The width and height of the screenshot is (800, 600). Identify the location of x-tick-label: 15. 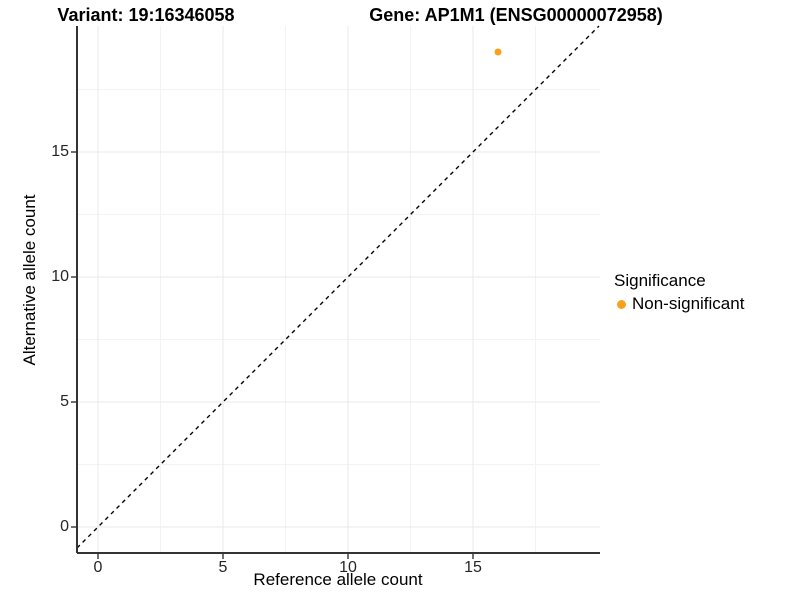
(473, 567).